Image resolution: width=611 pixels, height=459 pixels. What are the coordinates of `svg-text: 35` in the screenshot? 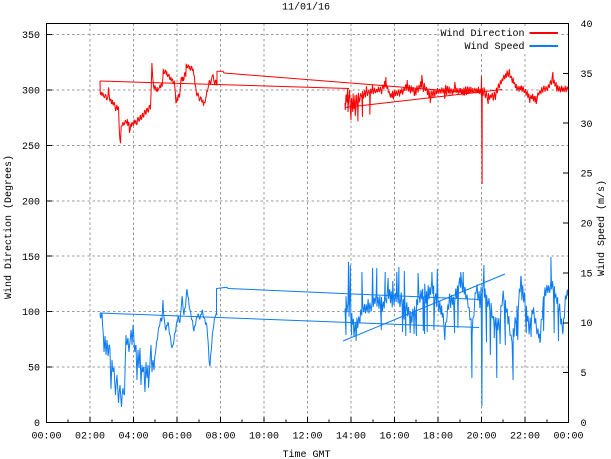 It's located at (587, 75).